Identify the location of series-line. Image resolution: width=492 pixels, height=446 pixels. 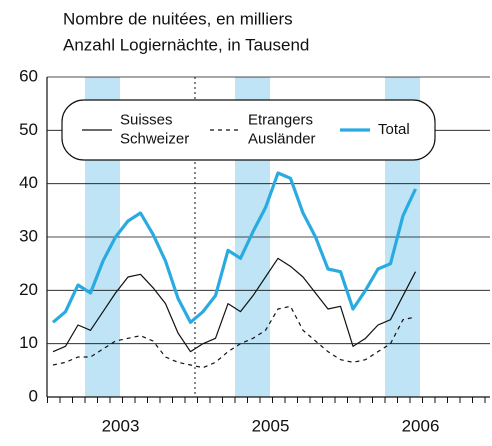
(234, 337).